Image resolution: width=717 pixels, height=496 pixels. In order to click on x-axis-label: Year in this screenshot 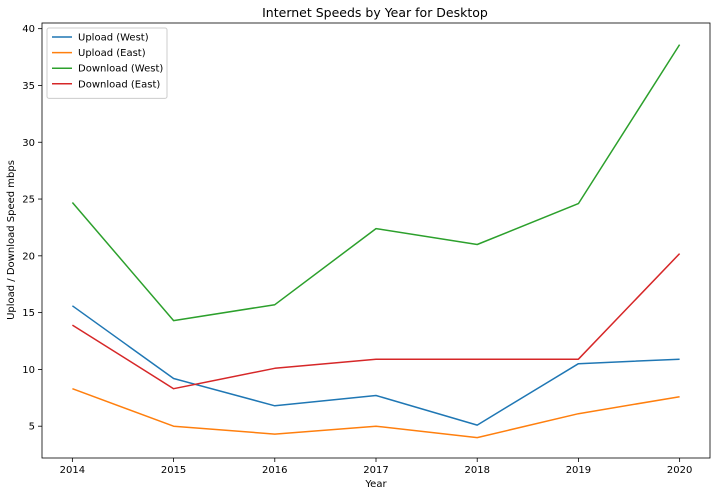, I will do `click(375, 484)`.